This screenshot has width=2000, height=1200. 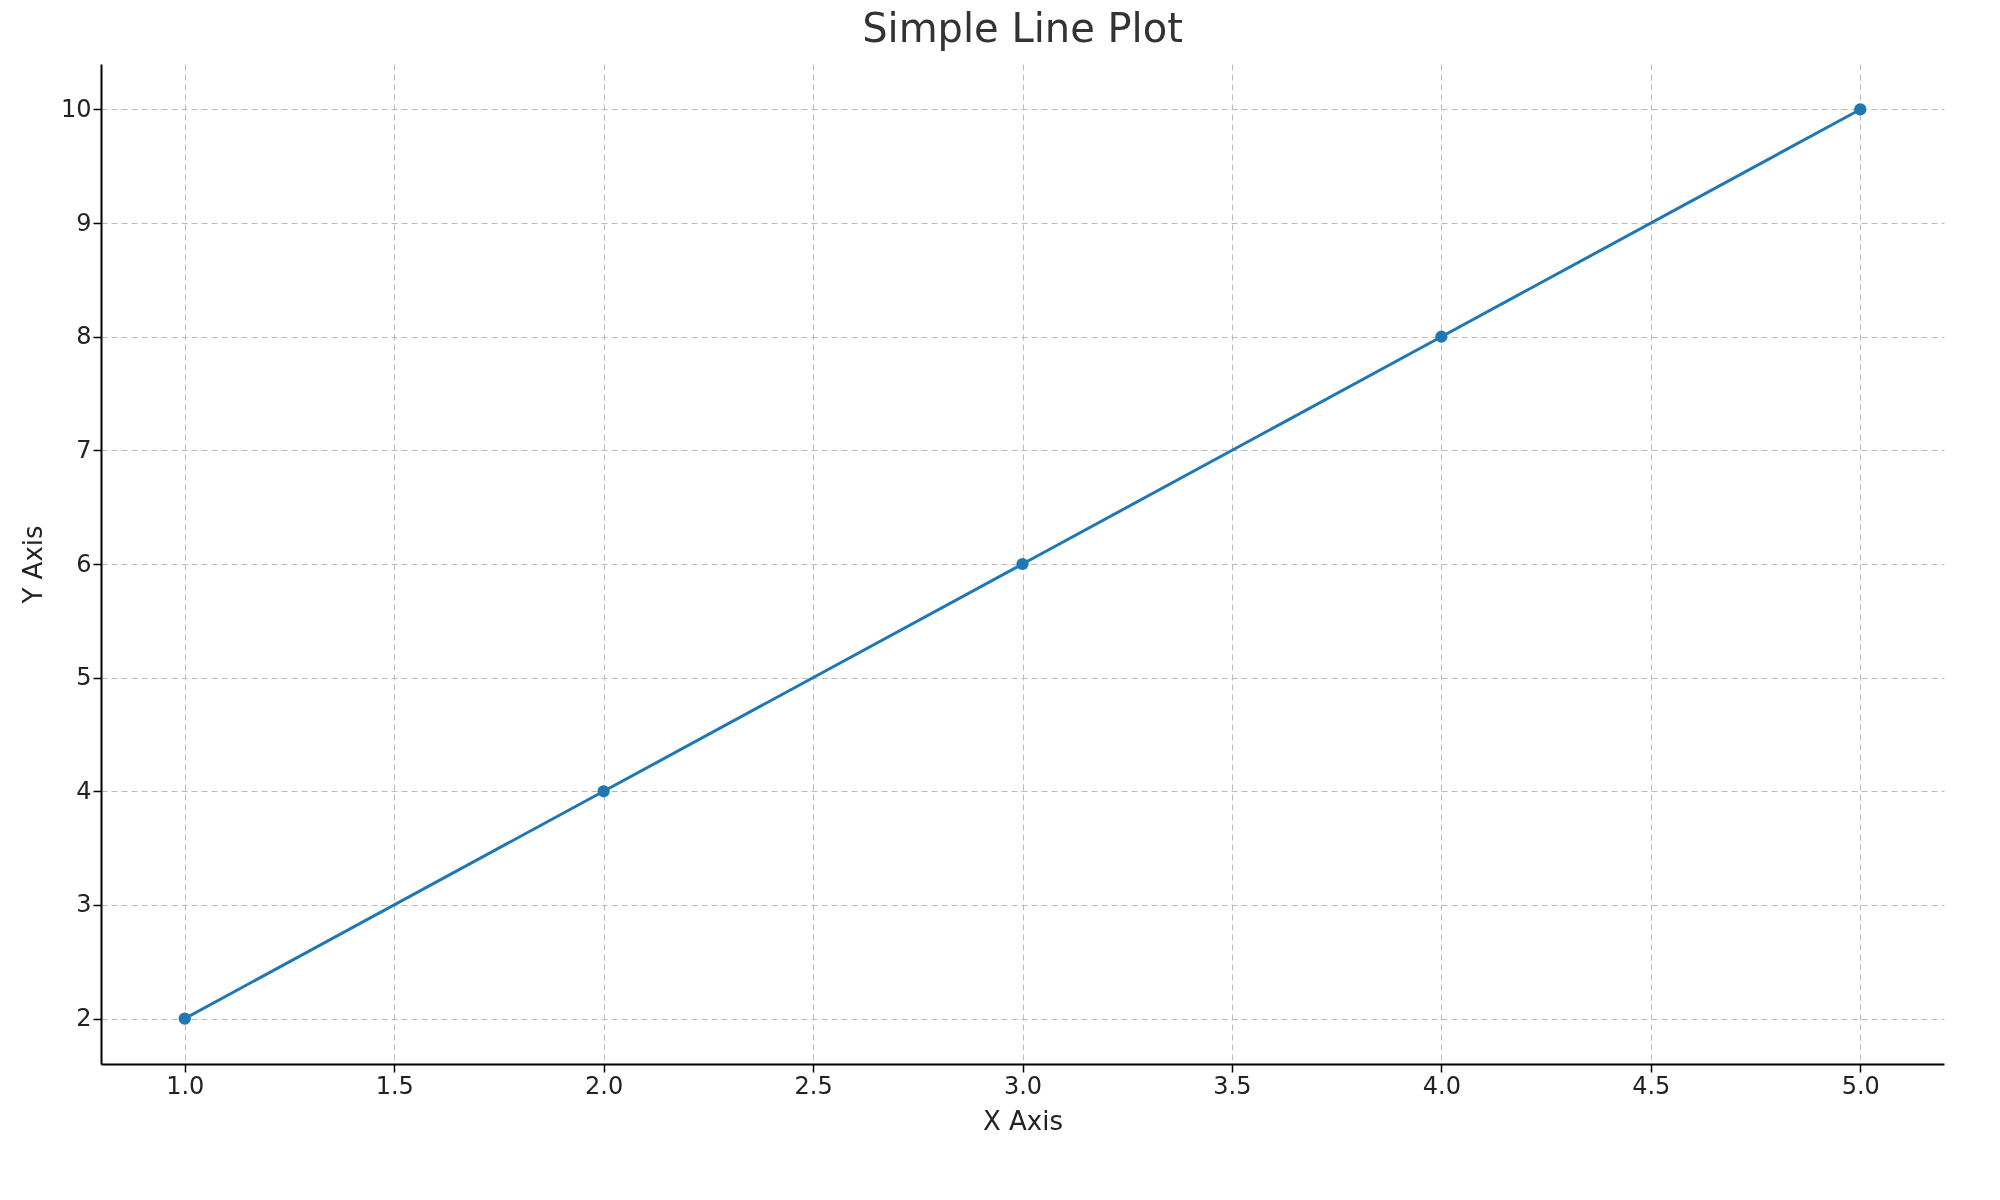 What do you see at coordinates (604, 1085) in the screenshot?
I see `x-tick-label: 2.0` at bounding box center [604, 1085].